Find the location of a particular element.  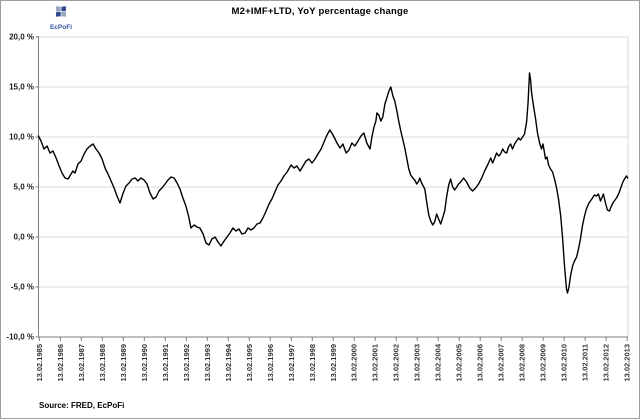

x-tick-label: 13.02.1994 is located at coordinates (228, 362).